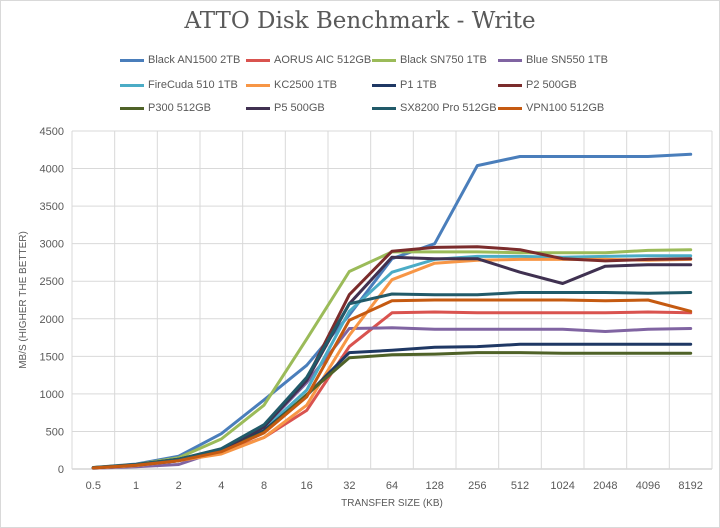 This screenshot has width=720, height=528. Describe the element at coordinates (418, 85) in the screenshot. I see `legend-label: P1 1TB` at that location.